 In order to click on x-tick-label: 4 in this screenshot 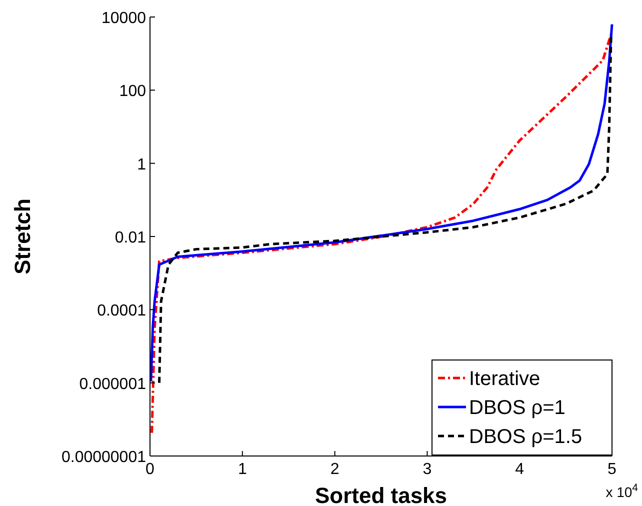, I will do `click(519, 469)`.